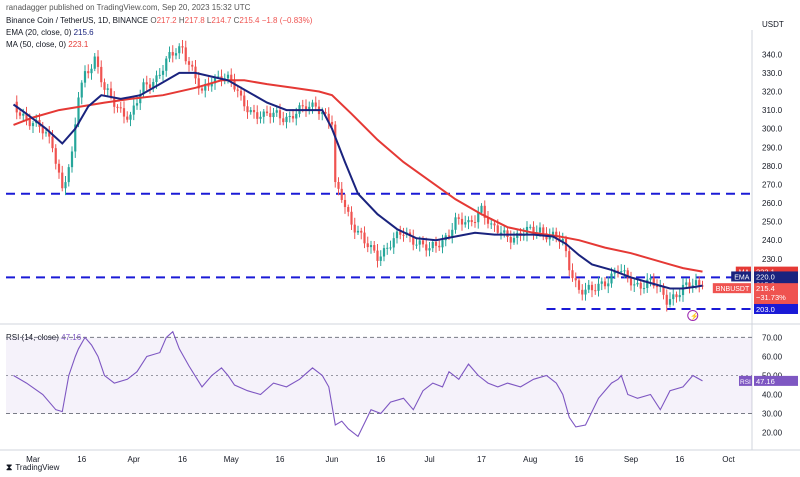 This screenshot has width=800, height=477. What do you see at coordinates (765, 309) in the screenshot?
I see `support-price-tag: 203.0` at bounding box center [765, 309].